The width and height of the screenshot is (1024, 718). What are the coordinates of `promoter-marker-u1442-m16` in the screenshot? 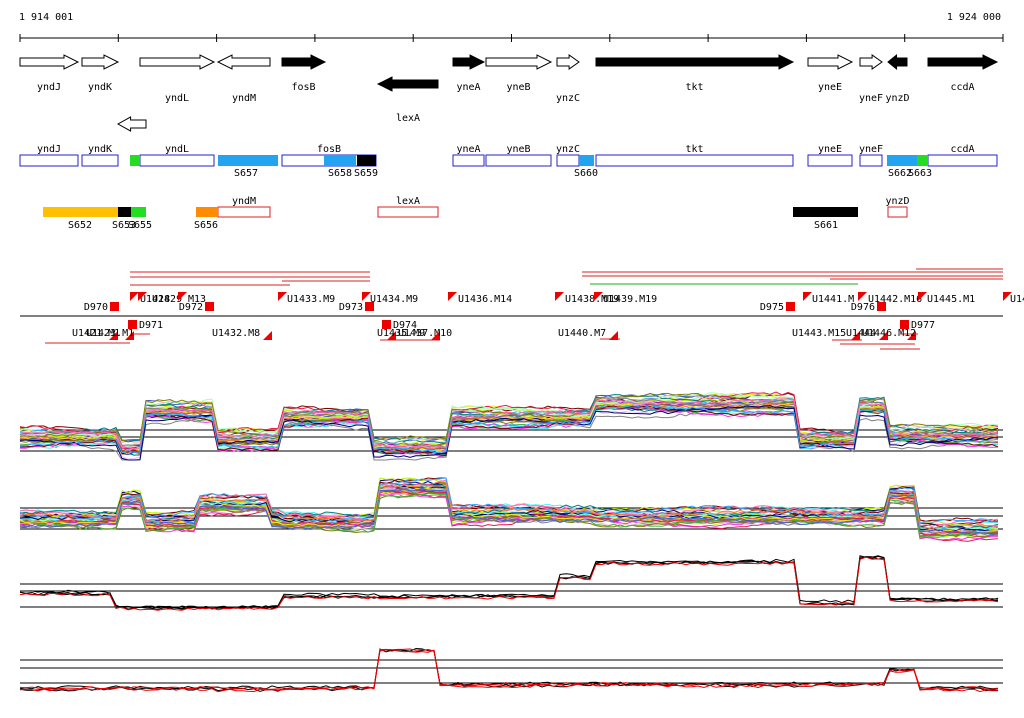 It's located at (862, 304).